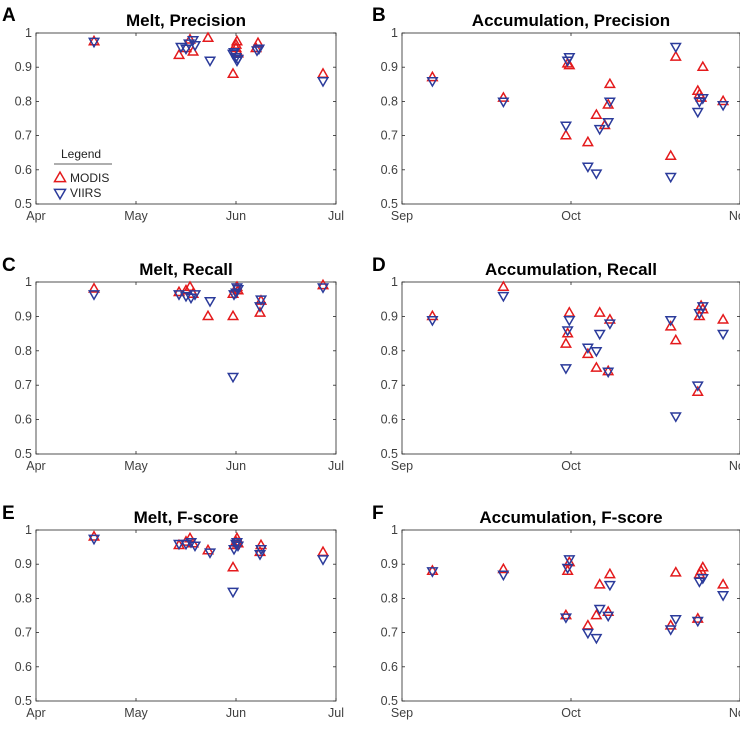  What do you see at coordinates (9, 15) in the screenshot?
I see `panel-letter: A` at bounding box center [9, 15].